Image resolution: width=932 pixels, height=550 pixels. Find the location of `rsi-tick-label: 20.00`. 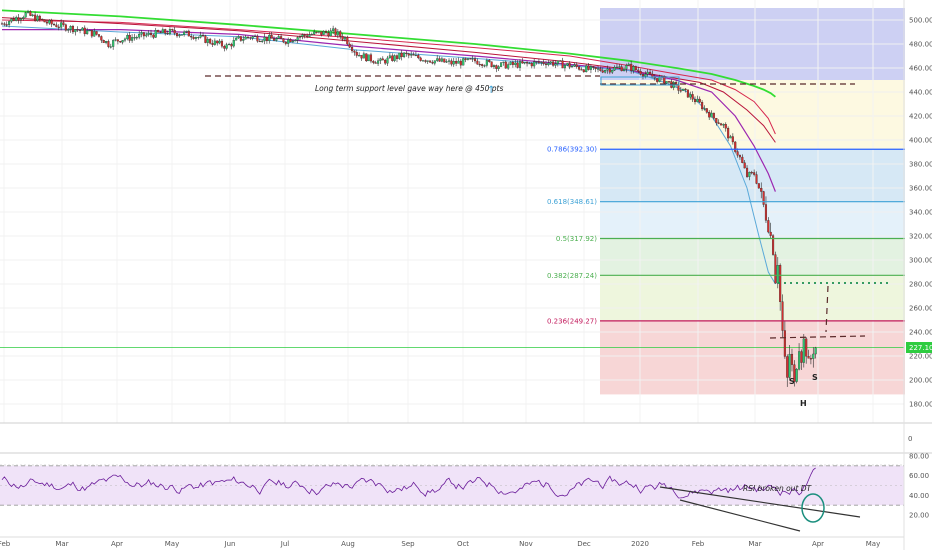

rsi-tick-label: 20.00 is located at coordinates (919, 516).